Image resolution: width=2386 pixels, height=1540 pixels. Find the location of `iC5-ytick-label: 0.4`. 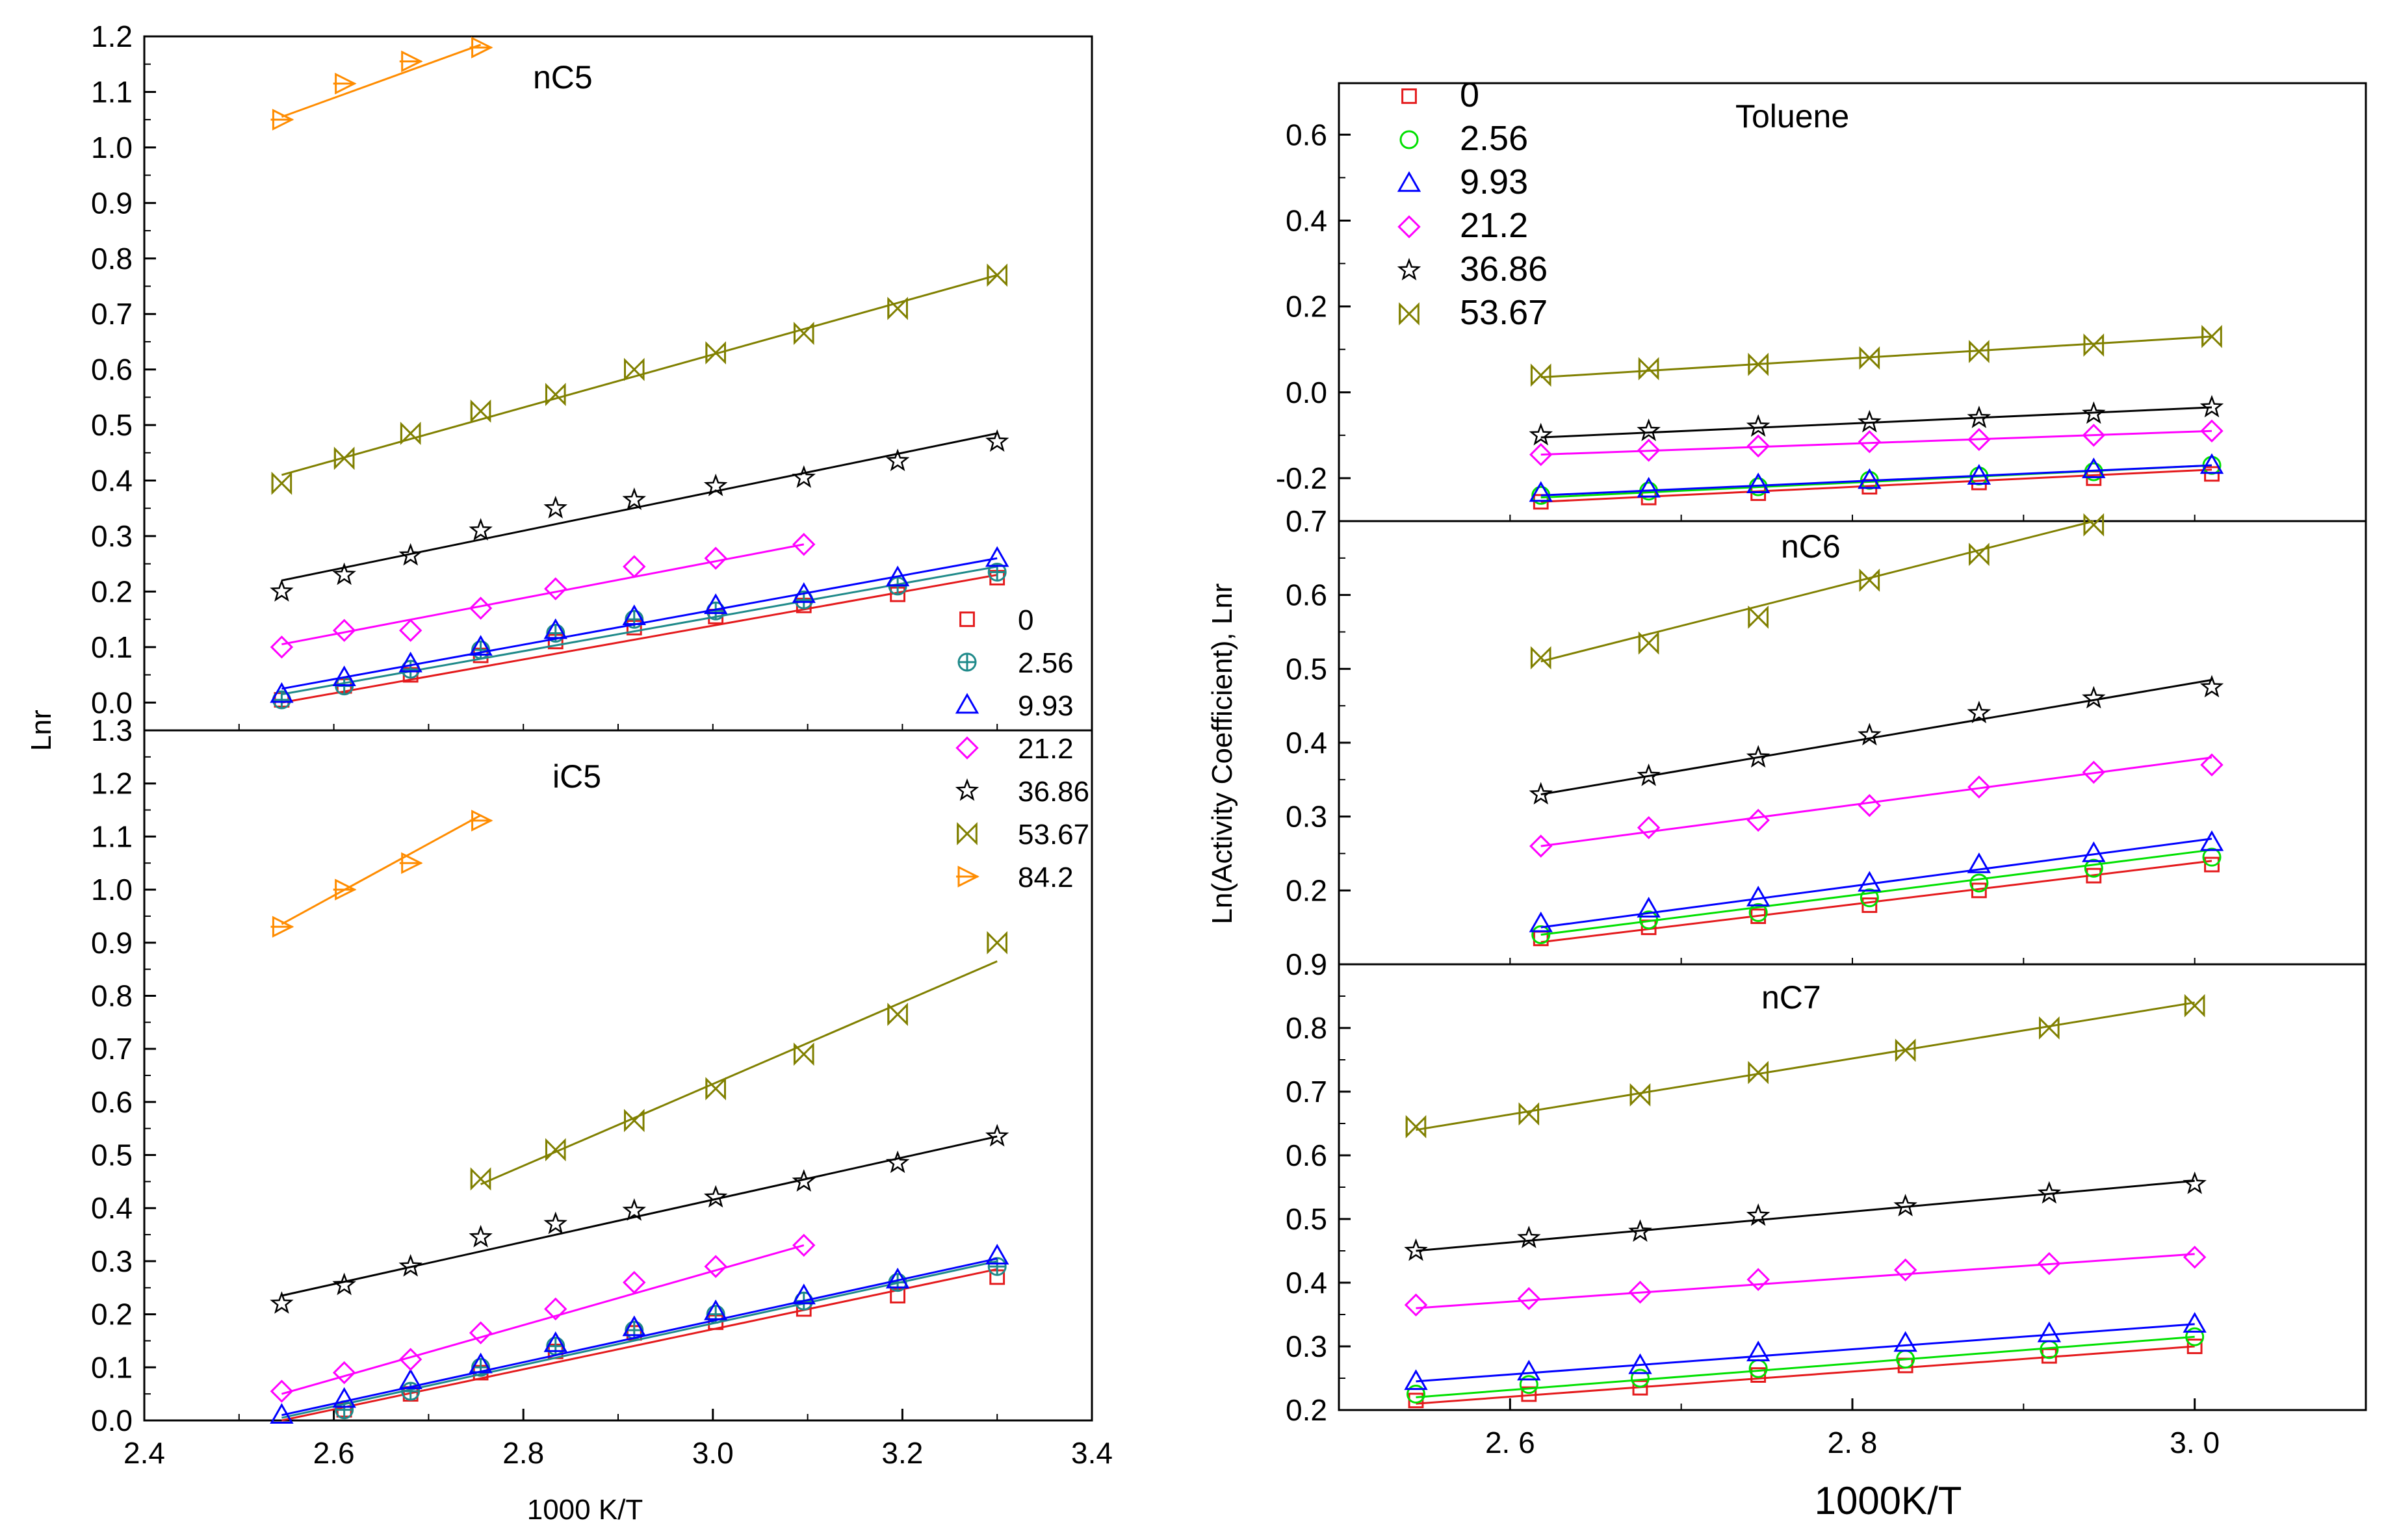

iC5-ytick-label: 0.4 is located at coordinates (112, 1208).